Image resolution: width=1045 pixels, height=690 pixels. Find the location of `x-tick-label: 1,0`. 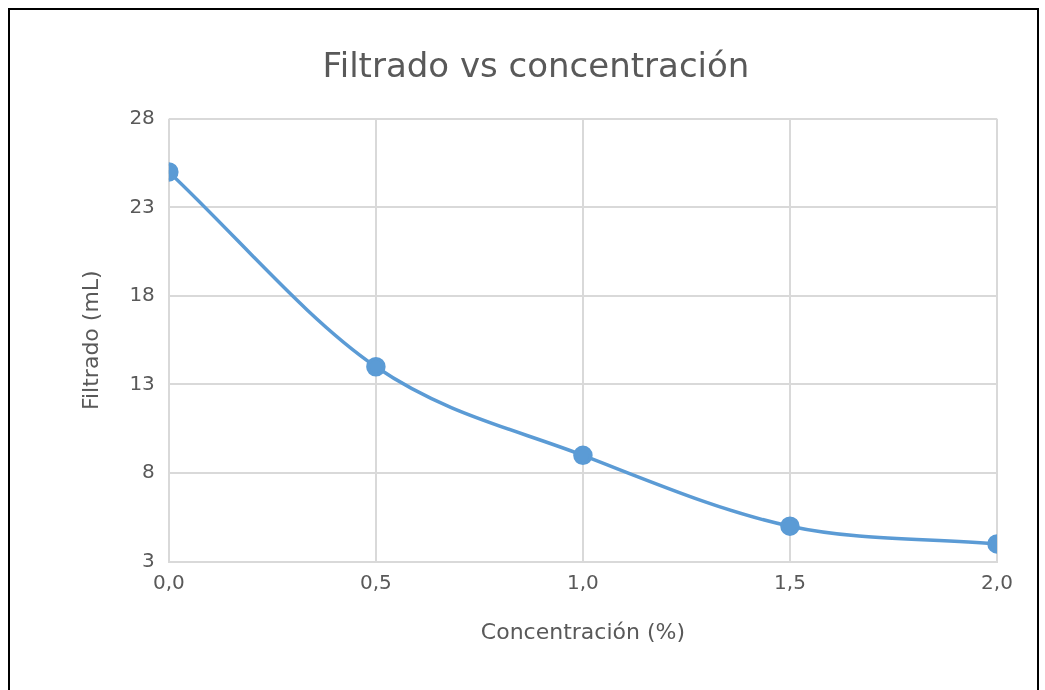

x-tick-label: 1,0 is located at coordinates (583, 581).